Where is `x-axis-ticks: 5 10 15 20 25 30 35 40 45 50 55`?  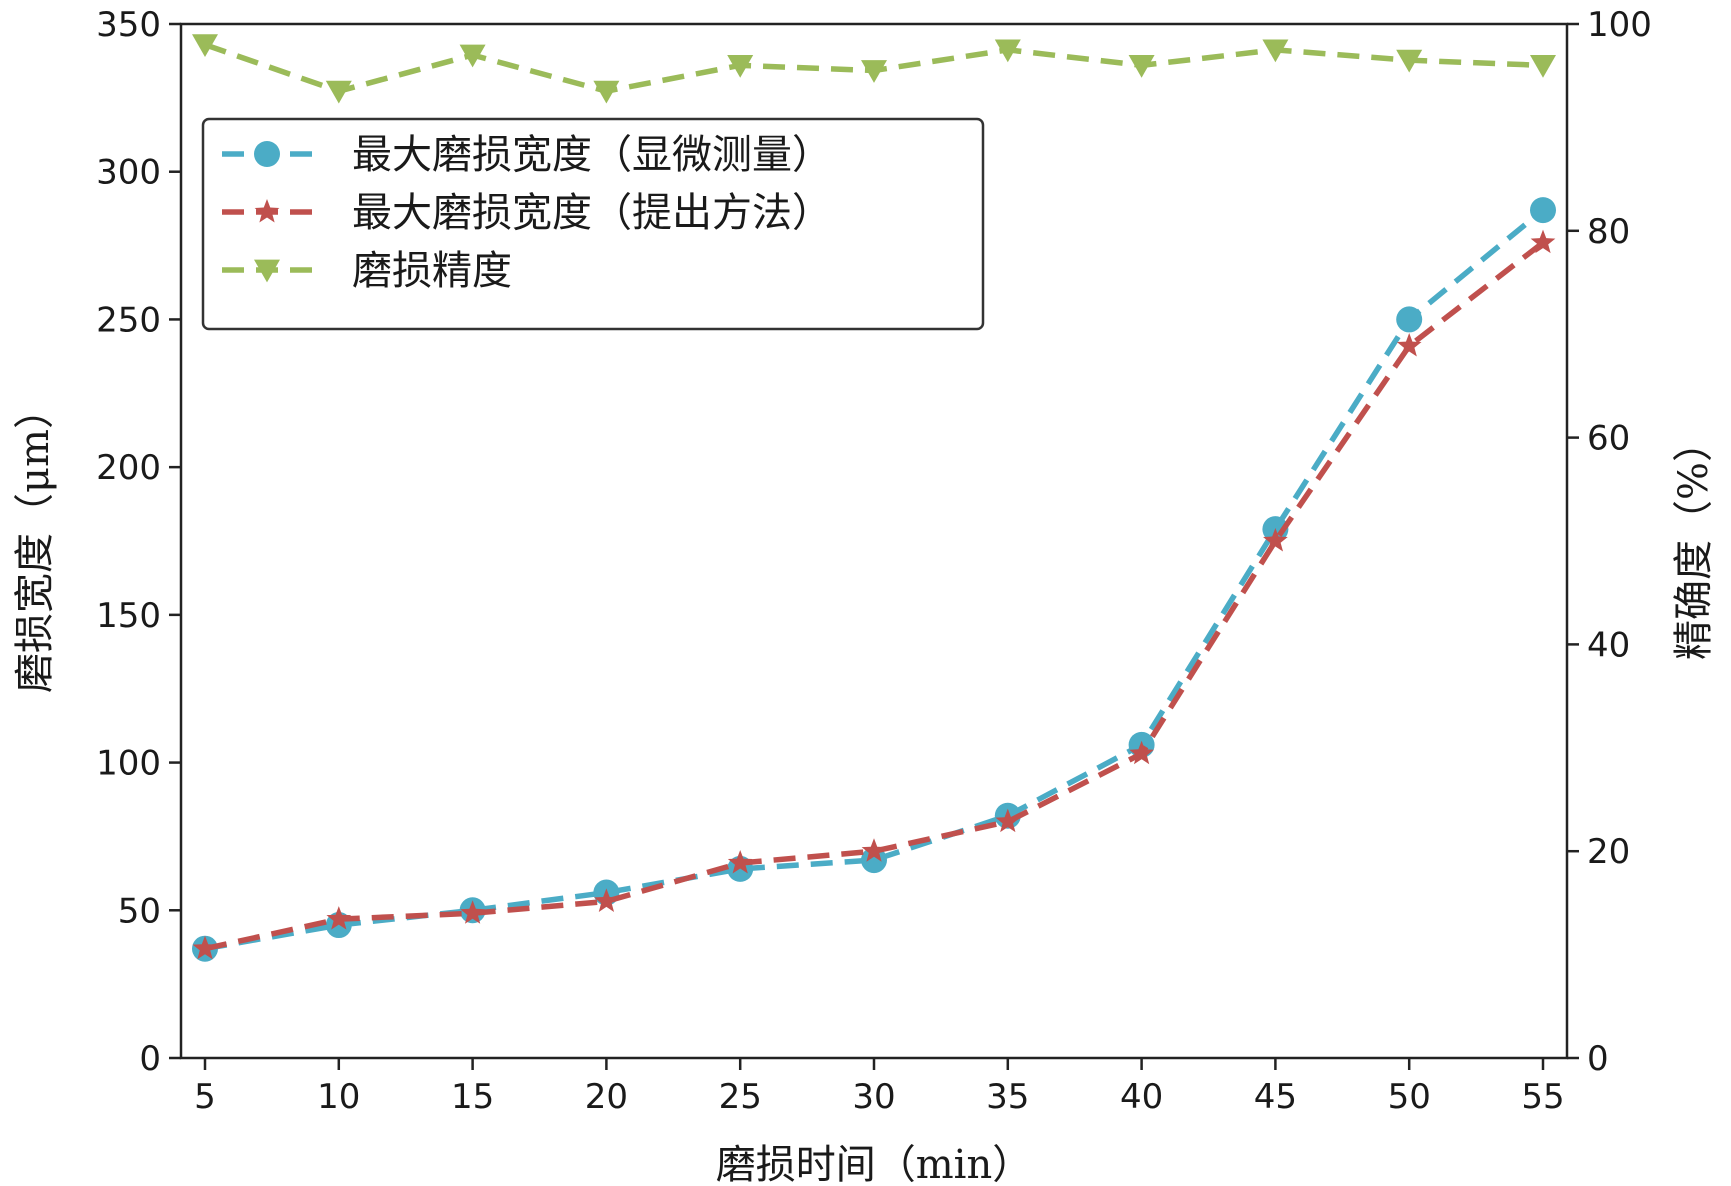
x-axis-ticks: 5 10 15 20 25 30 35 40 45 50 55 is located at coordinates (879, 1087).